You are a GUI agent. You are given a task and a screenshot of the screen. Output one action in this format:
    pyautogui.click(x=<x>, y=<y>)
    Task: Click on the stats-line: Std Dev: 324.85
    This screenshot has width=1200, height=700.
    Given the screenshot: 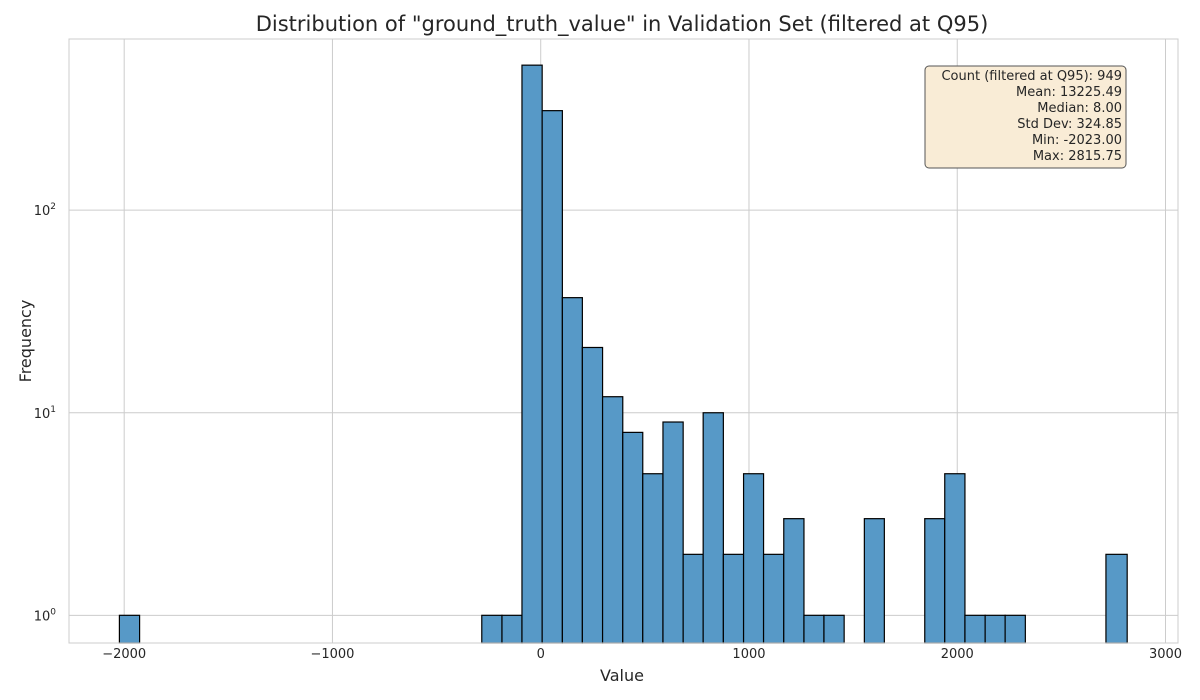 What is the action you would take?
    pyautogui.click(x=1069, y=124)
    